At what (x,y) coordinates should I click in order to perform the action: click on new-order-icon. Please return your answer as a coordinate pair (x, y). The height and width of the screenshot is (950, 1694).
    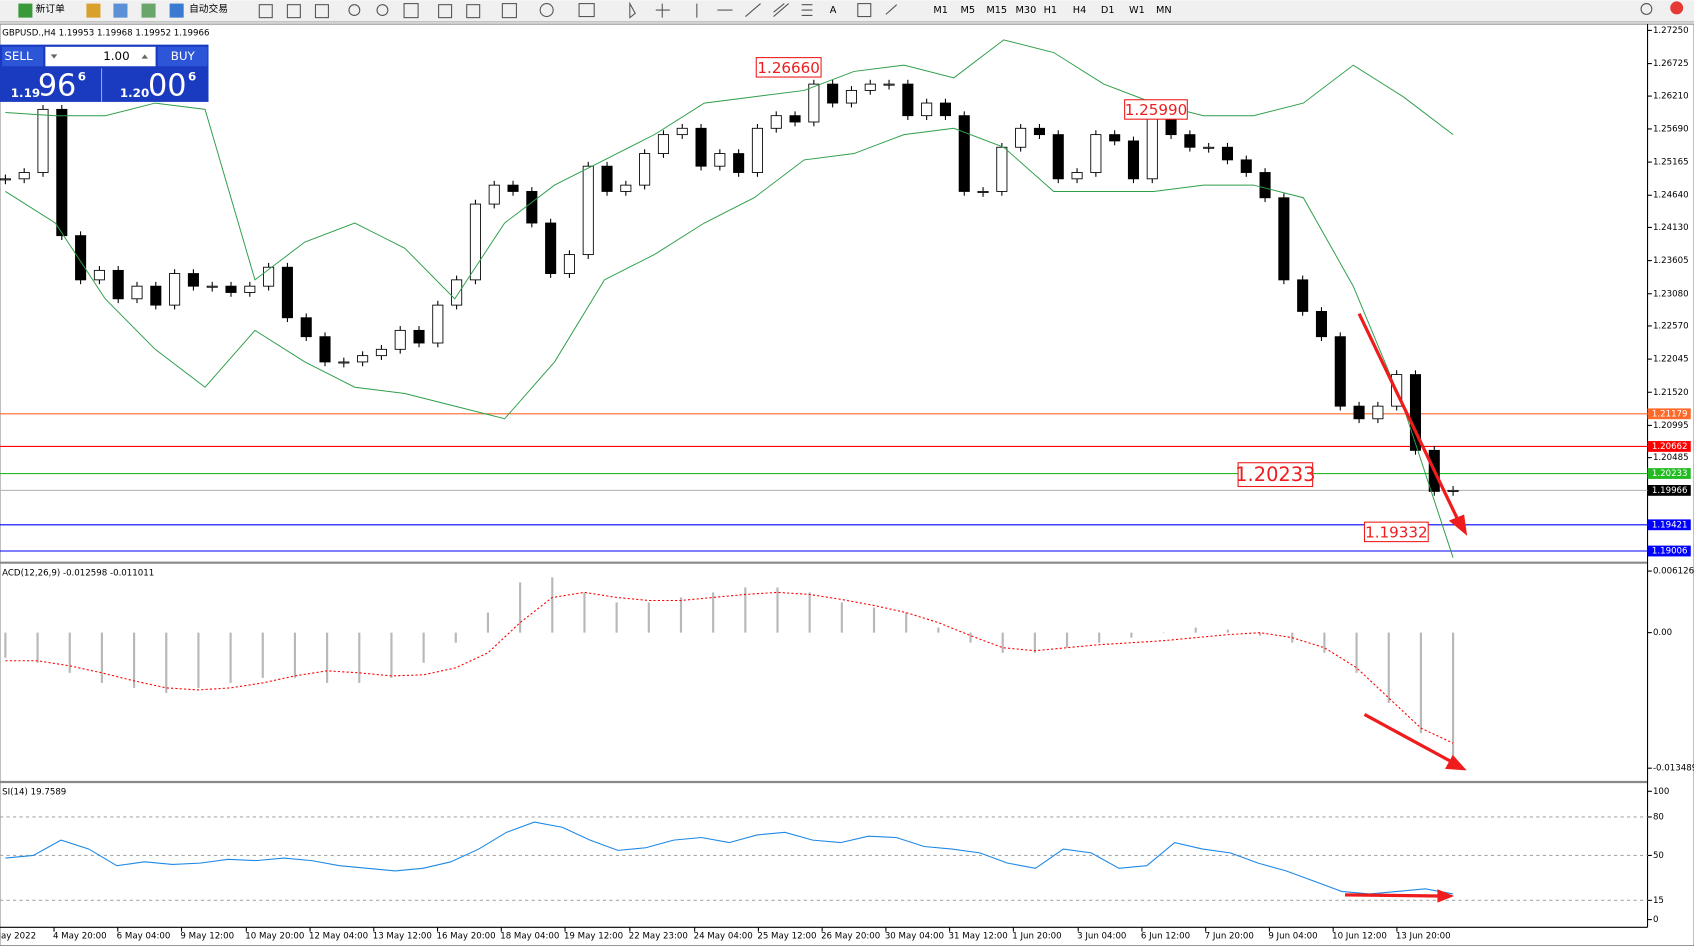
    Looking at the image, I should click on (25, 10).